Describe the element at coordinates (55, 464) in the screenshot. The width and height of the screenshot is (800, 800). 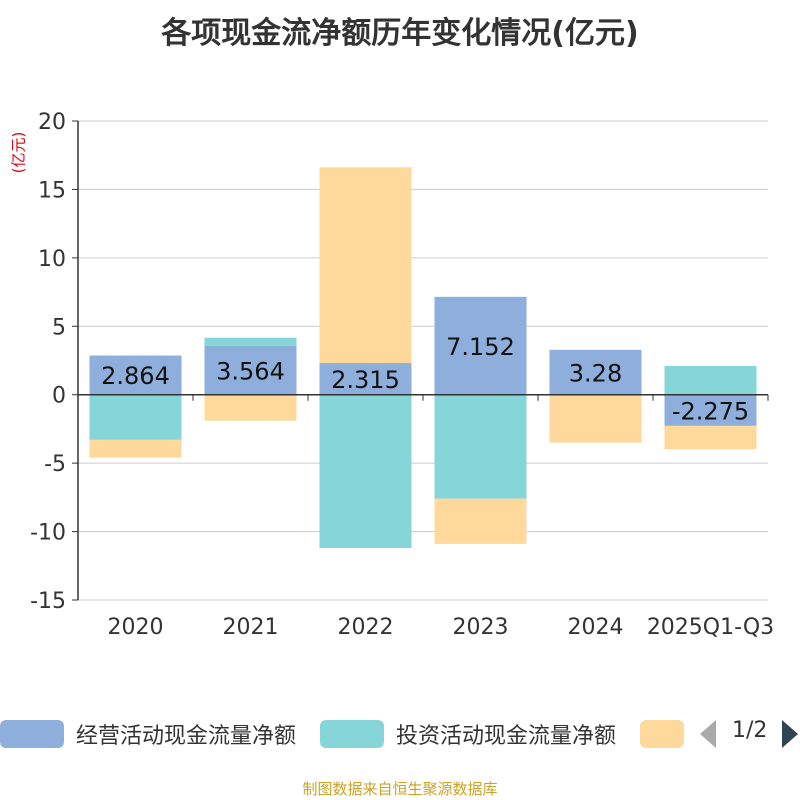
I see `y-tick-label: -5` at that location.